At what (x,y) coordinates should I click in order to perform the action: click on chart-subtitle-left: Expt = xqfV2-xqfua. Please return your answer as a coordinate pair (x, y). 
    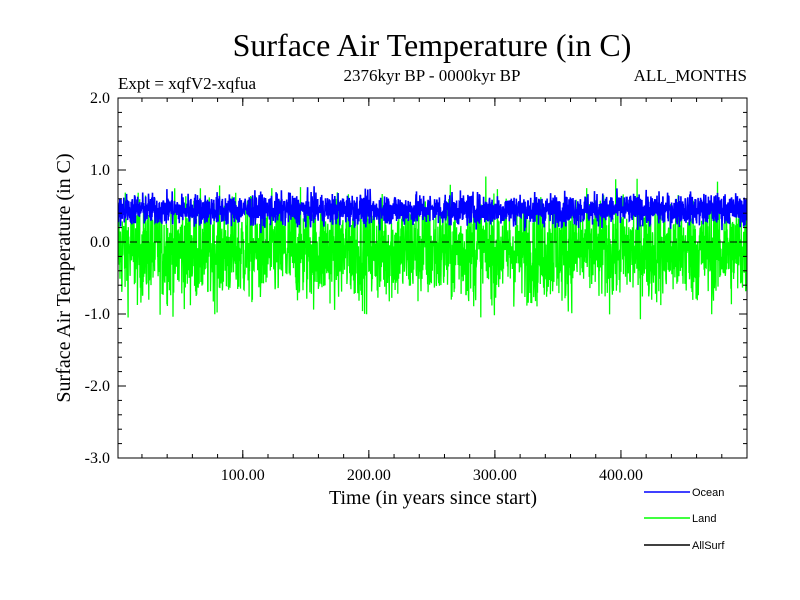
    Looking at the image, I should click on (187, 83).